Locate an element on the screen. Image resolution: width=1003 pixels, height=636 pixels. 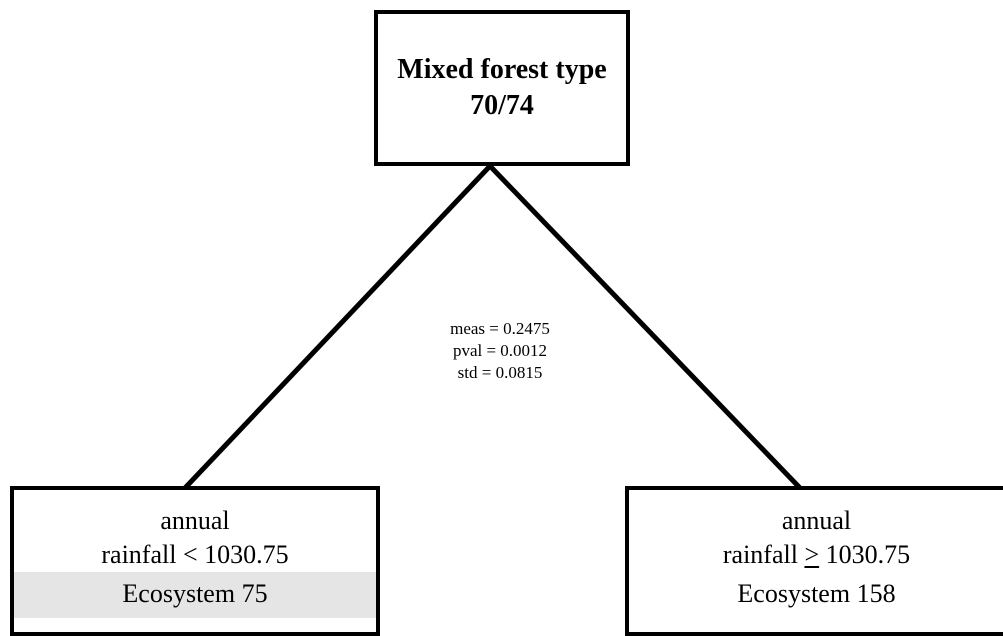
split-pval: pval = 0.0012 is located at coordinates (500, 350).